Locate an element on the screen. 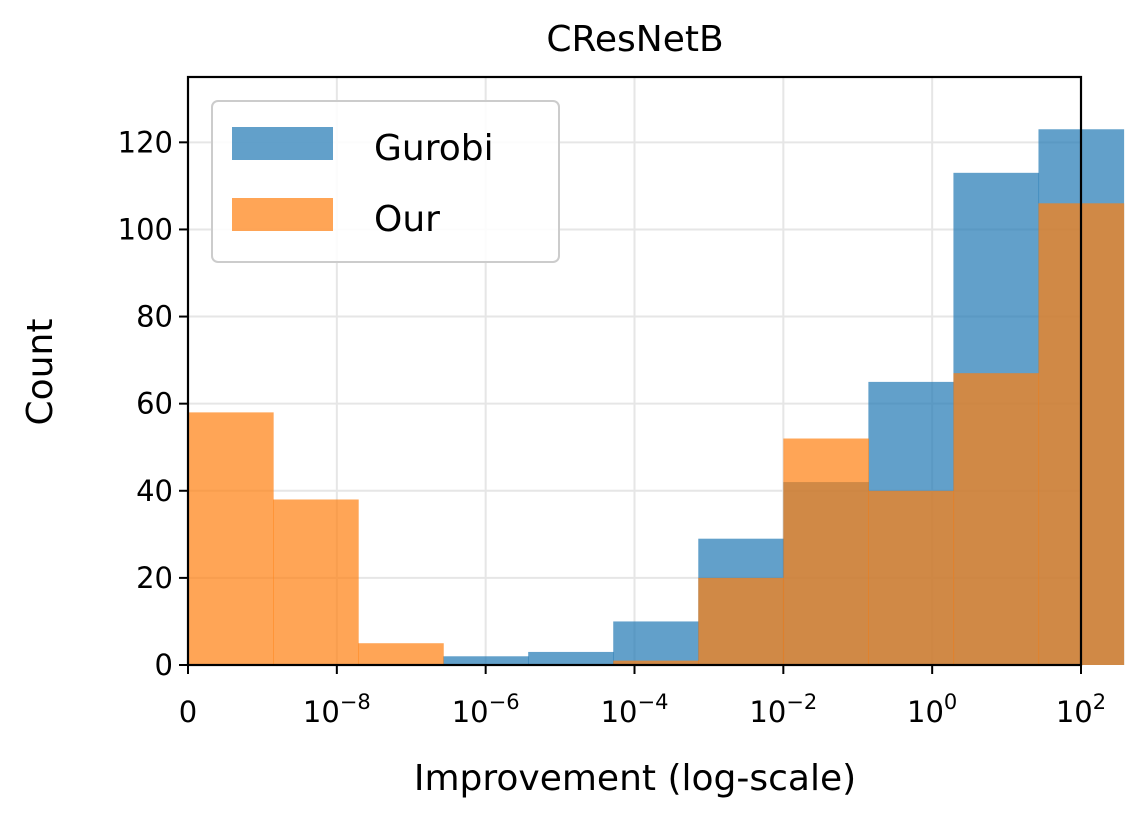  x-axis-ticks: 0 10⁻⁸ 10⁻⁶ 10⁻⁴ 10⁻² 10⁰ 10² is located at coordinates (642, 697).